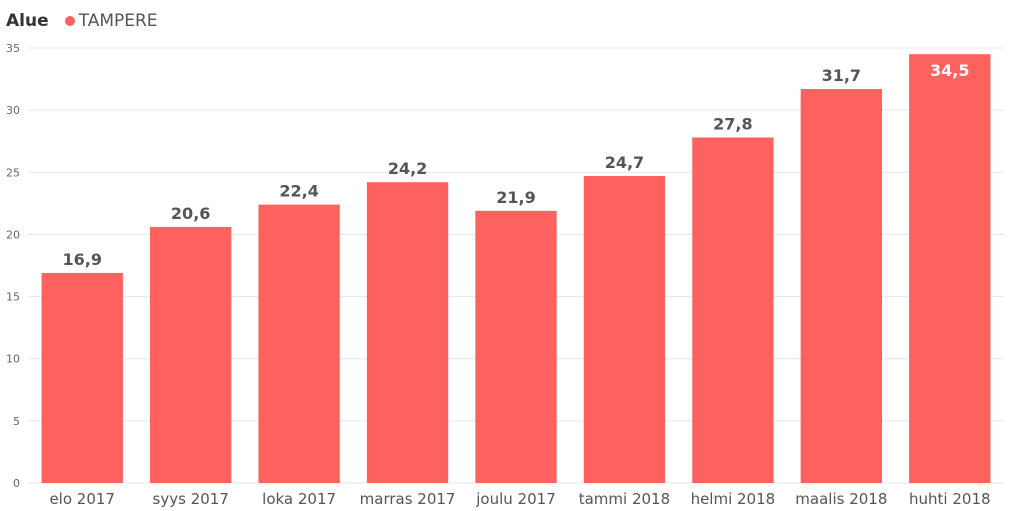  What do you see at coordinates (298, 191) in the screenshot?
I see `data-label: 22,4` at bounding box center [298, 191].